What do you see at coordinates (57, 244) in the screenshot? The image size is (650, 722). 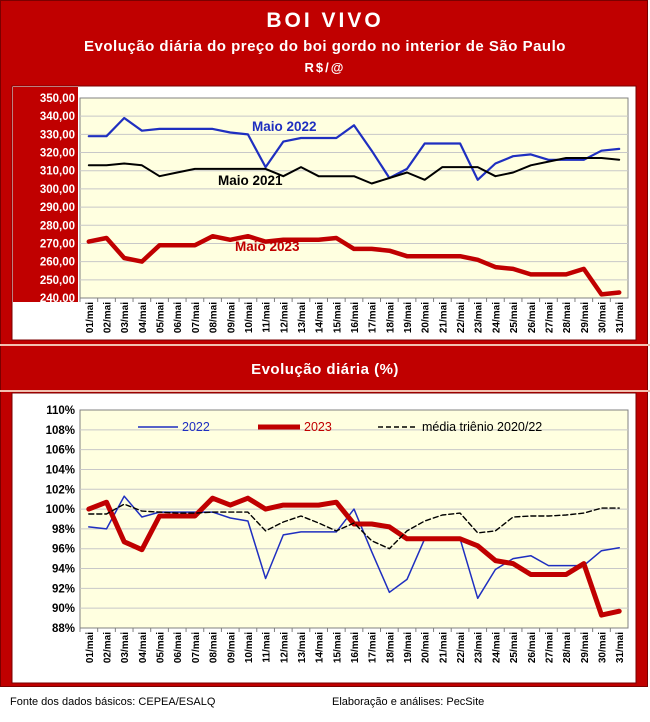 I see `y-tick-label: 270,00` at bounding box center [57, 244].